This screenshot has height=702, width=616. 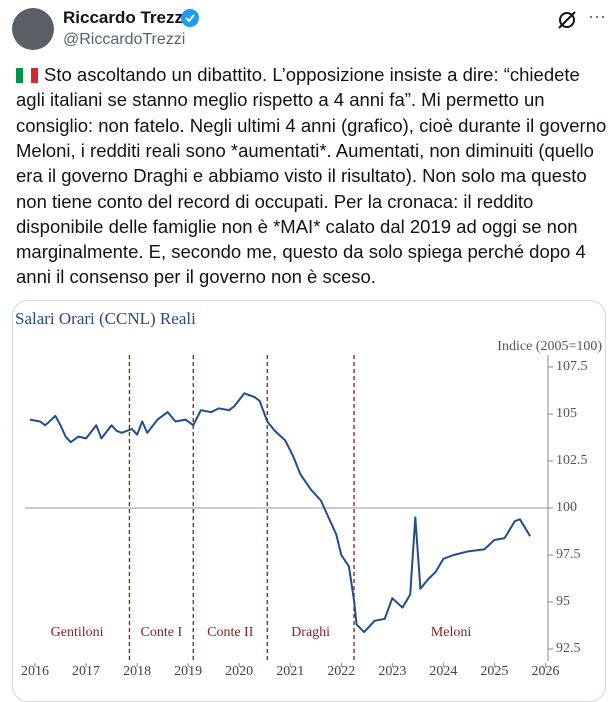 I want to click on y-tick-label: 97.5, so click(x=568, y=554).